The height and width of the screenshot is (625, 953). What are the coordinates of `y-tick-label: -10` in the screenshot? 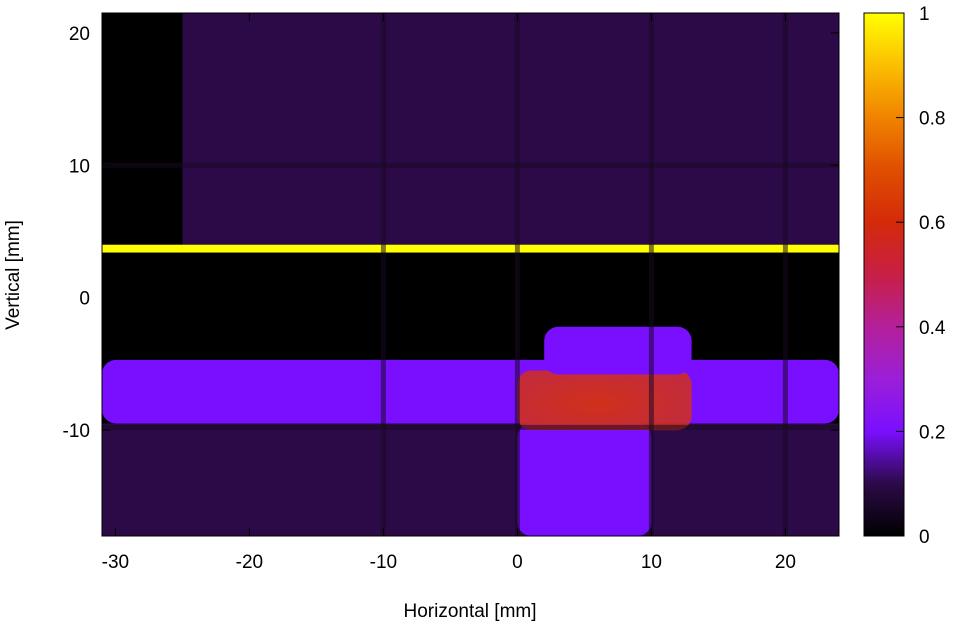 It's located at (76, 431).